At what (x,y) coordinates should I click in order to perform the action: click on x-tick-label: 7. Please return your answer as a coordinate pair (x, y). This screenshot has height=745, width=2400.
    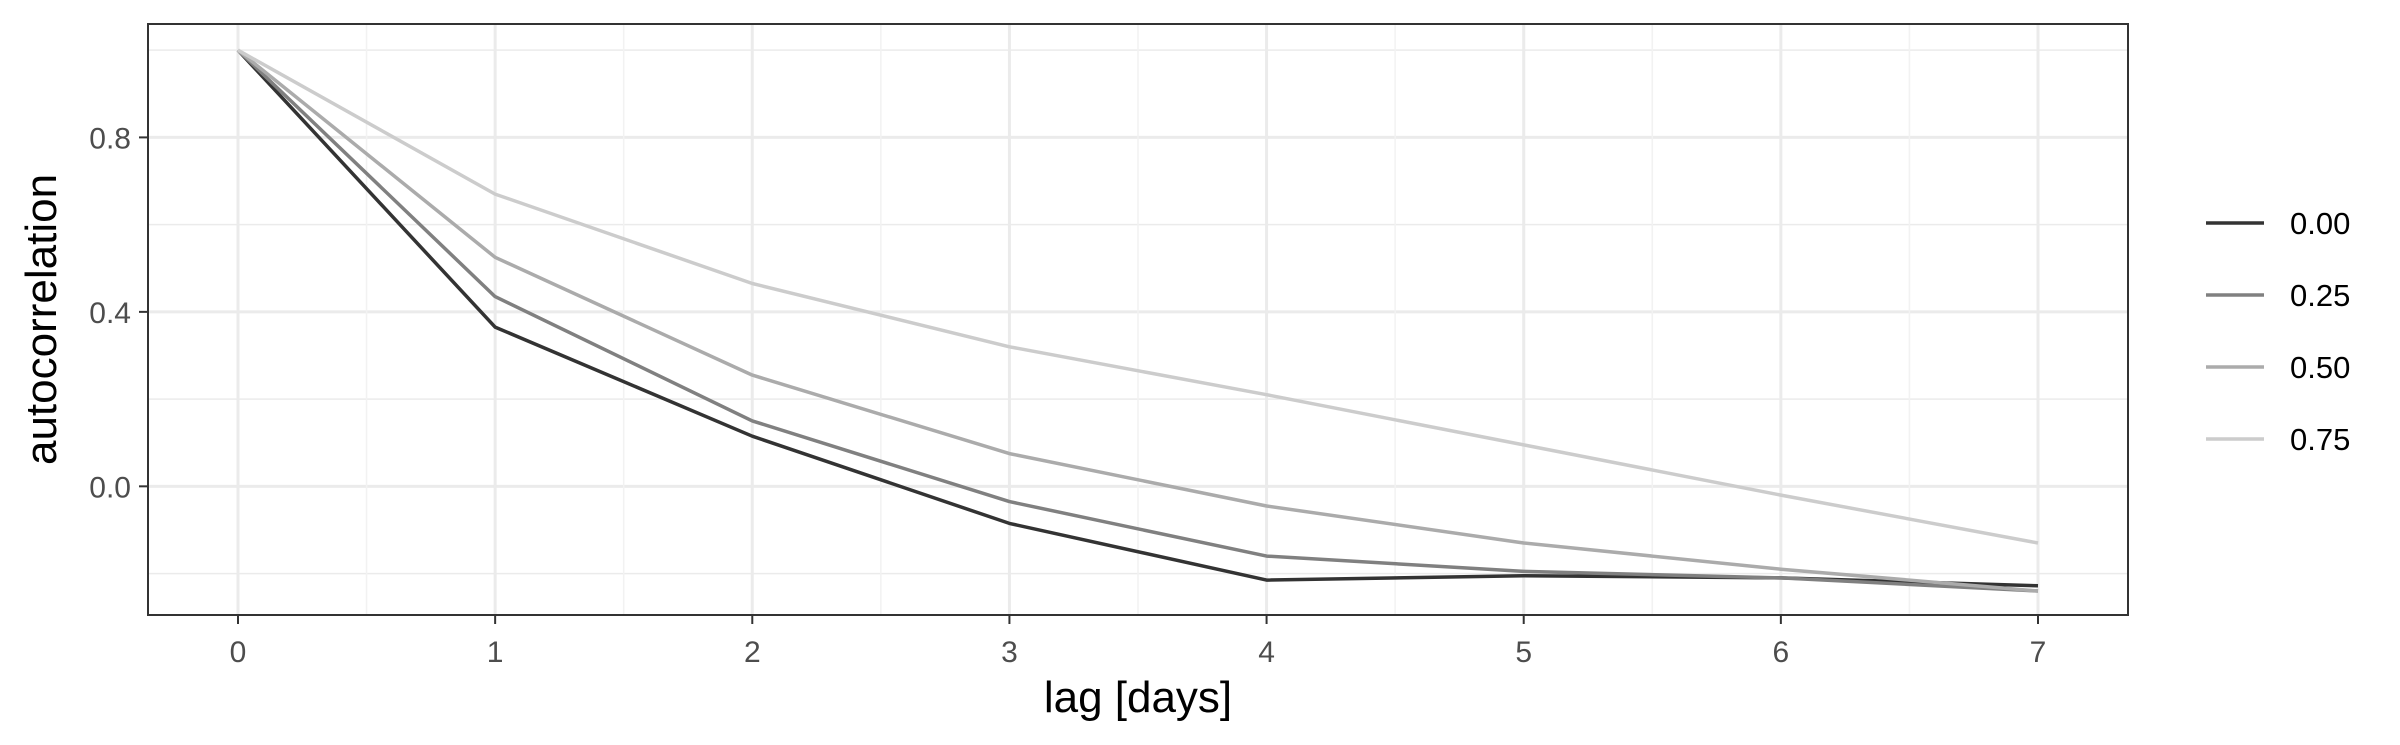
    Looking at the image, I should click on (2038, 652).